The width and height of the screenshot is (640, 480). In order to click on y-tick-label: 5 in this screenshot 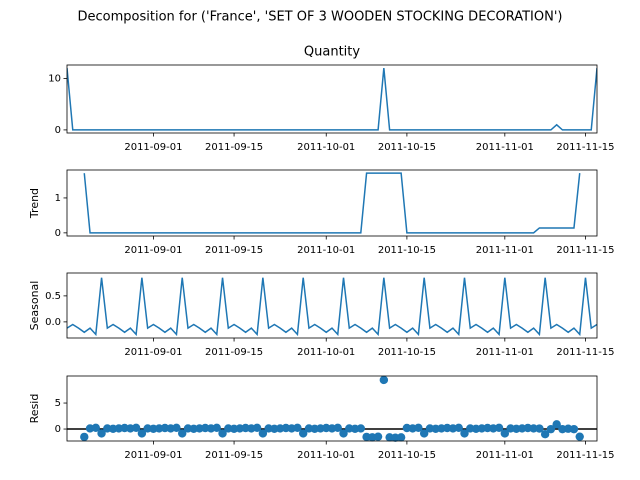, I will do `click(58, 403)`.